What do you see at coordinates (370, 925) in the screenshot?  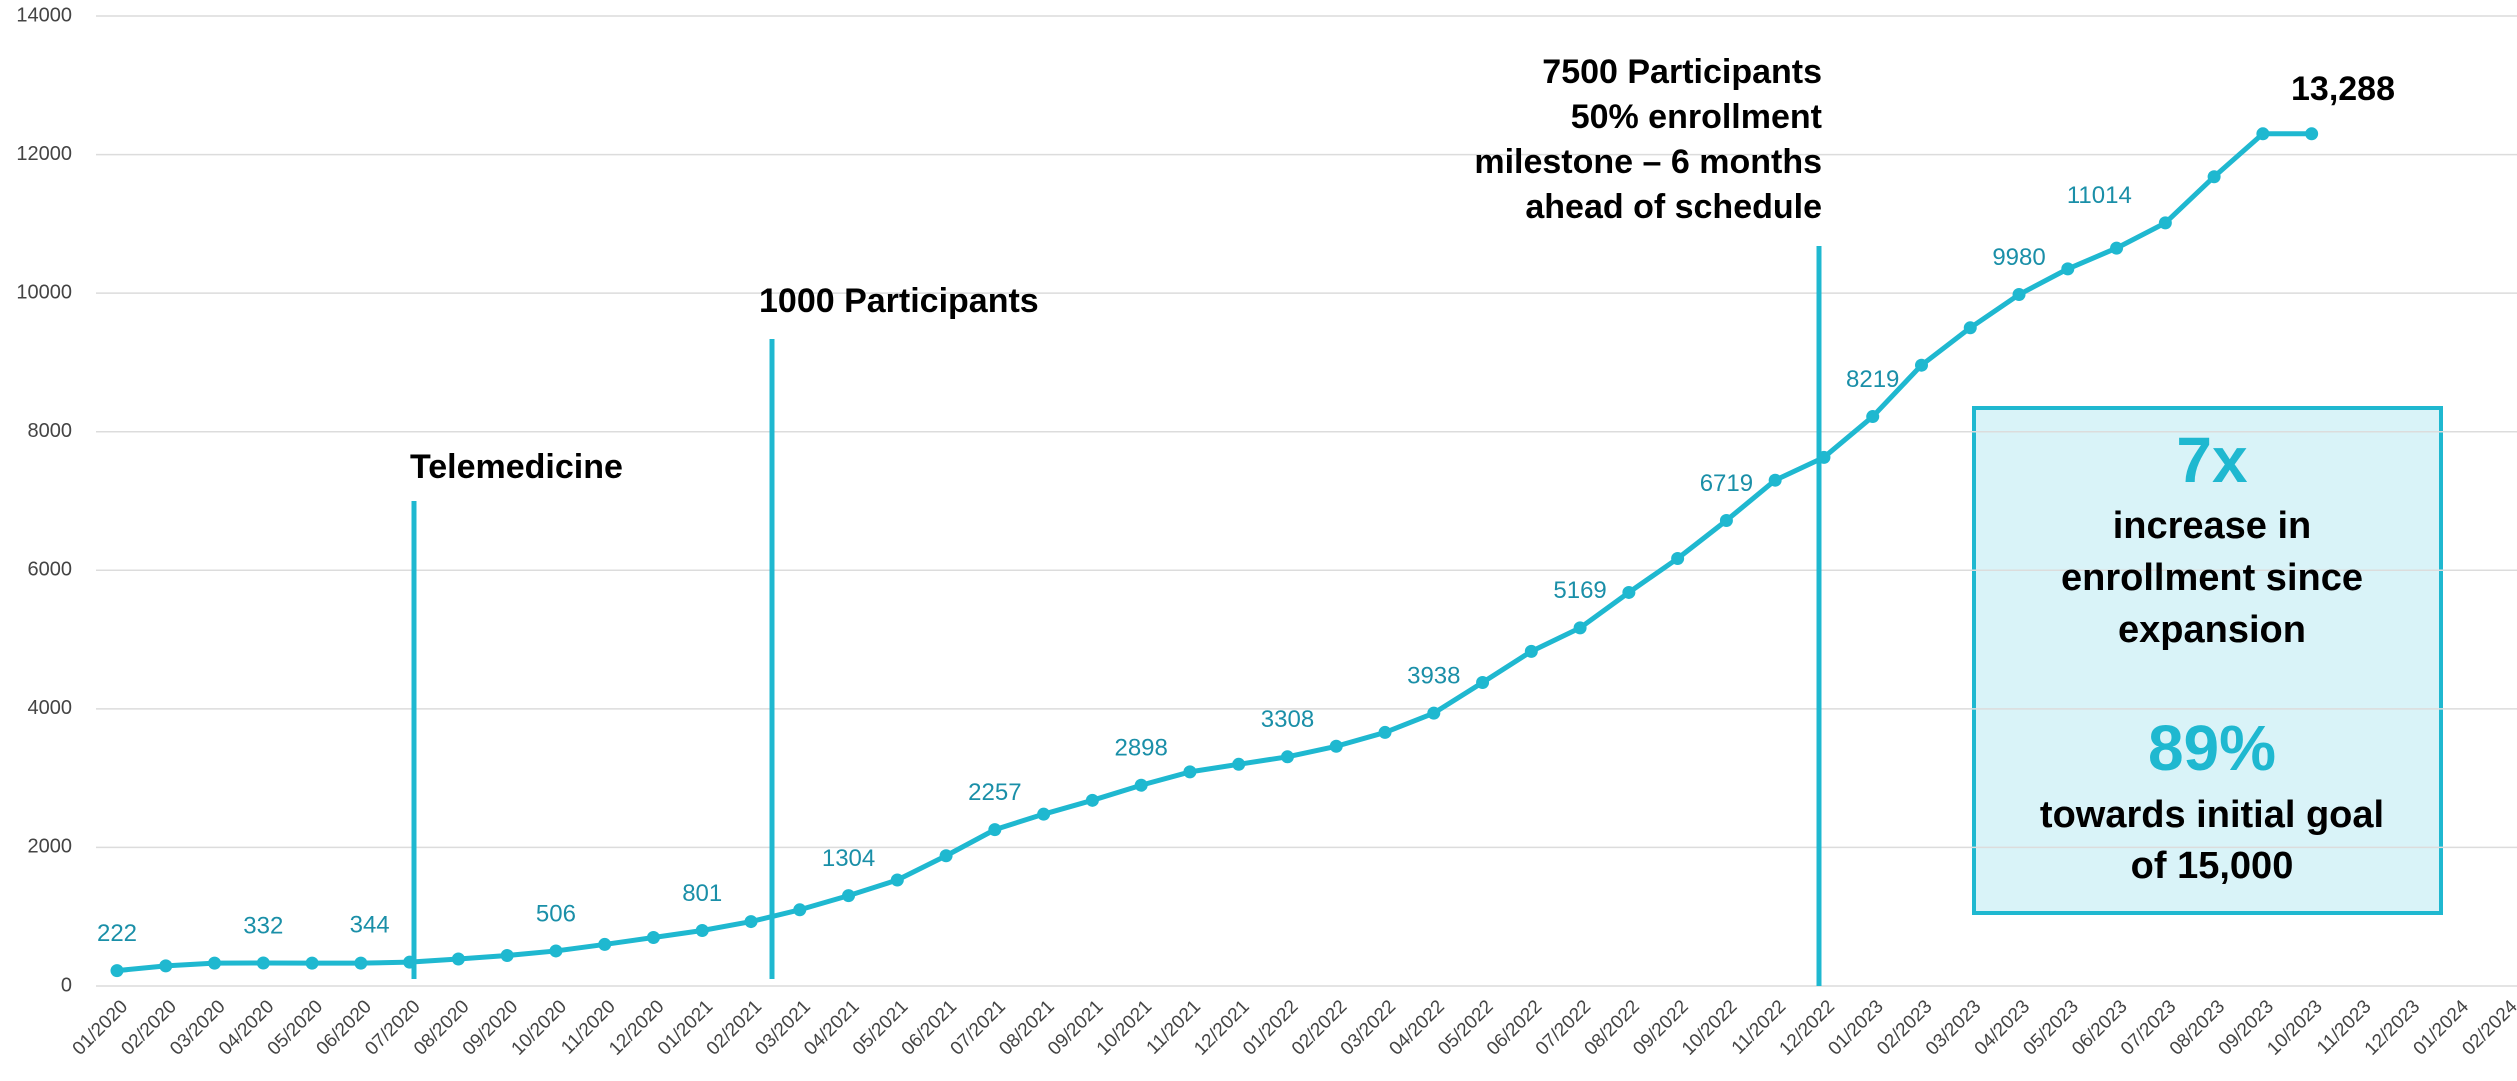 I see `data-label: 344` at bounding box center [370, 925].